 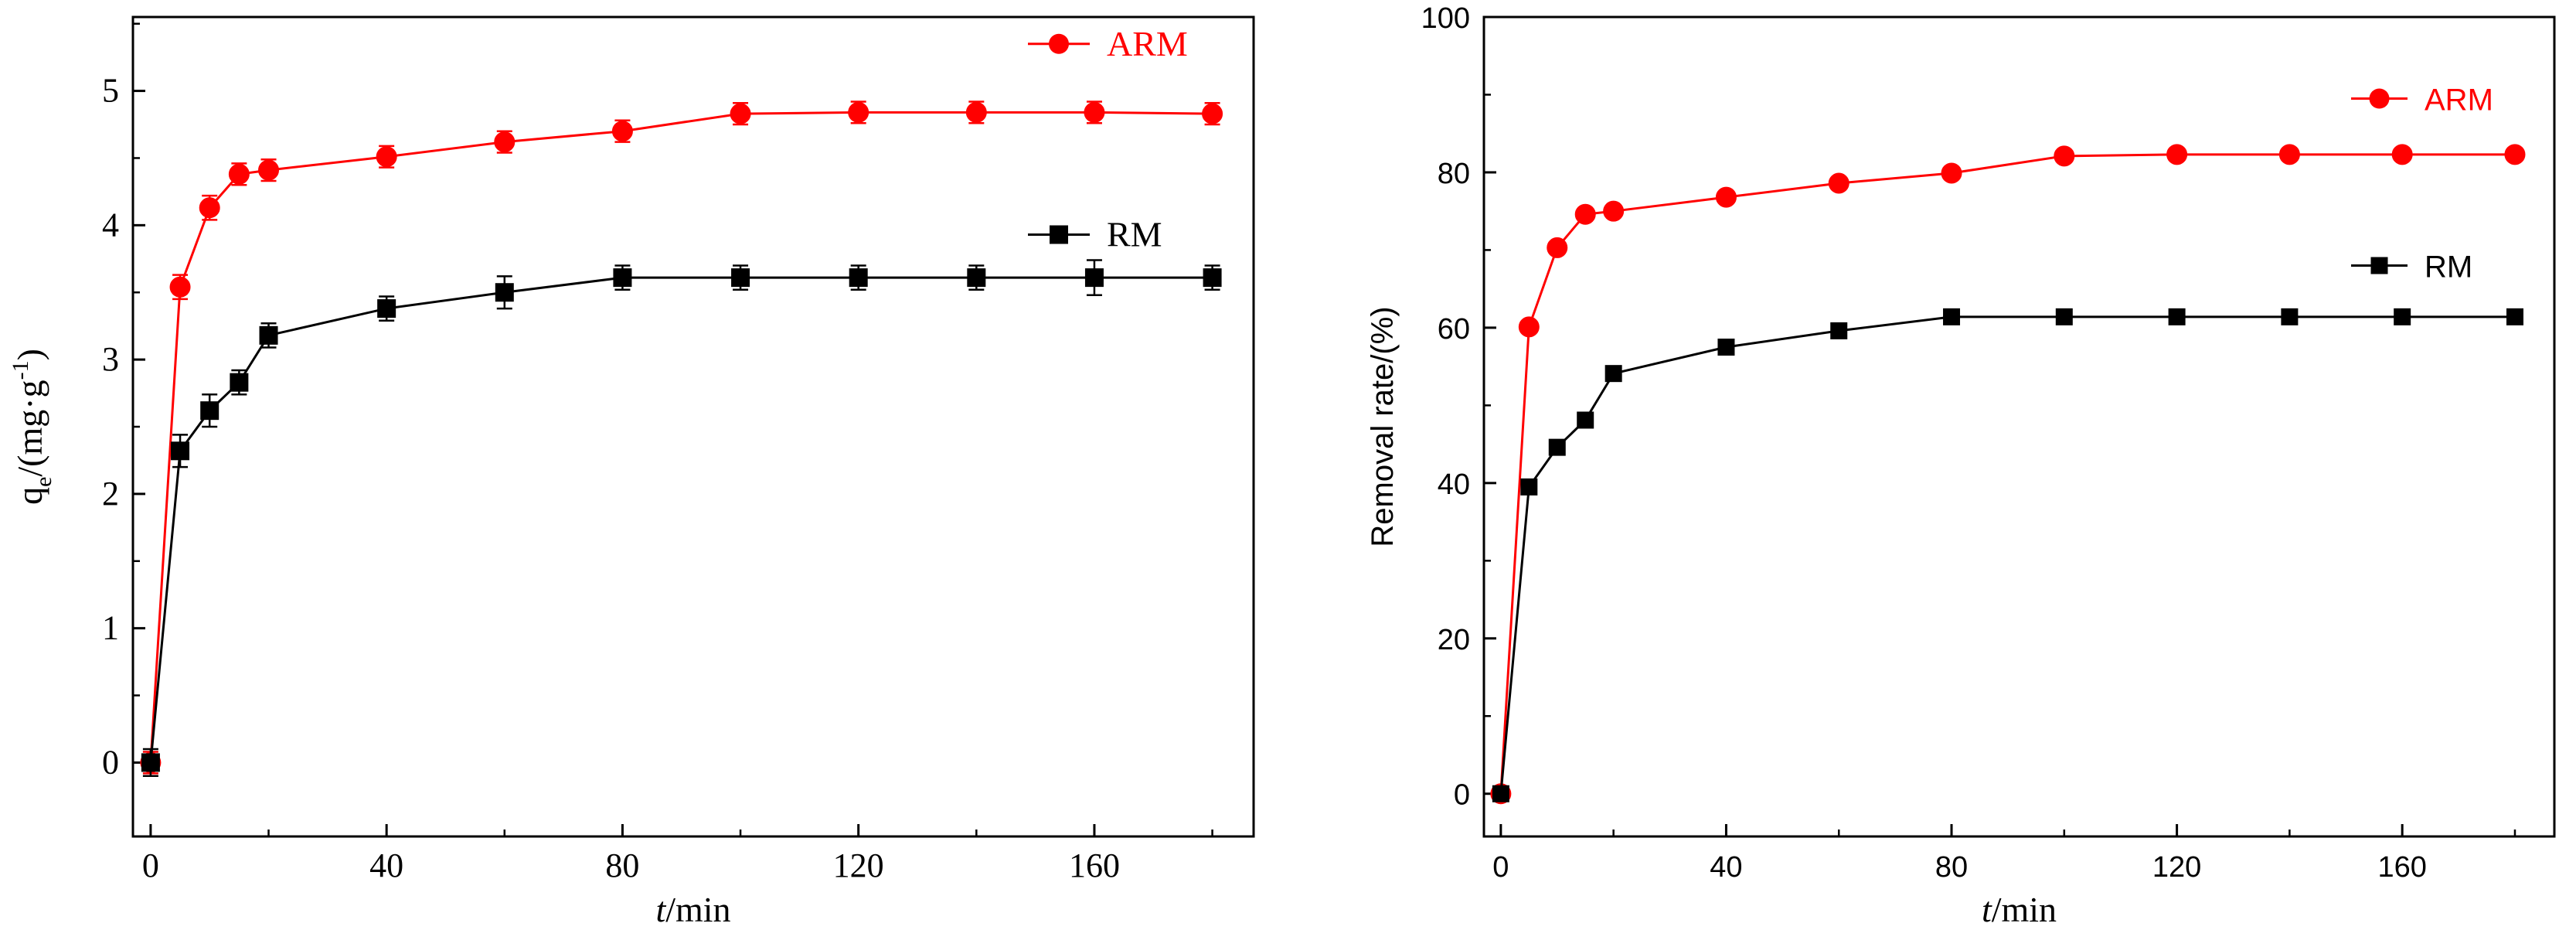 What do you see at coordinates (20, 370) in the screenshot?
I see `y-axis-title-superscript: -1` at bounding box center [20, 370].